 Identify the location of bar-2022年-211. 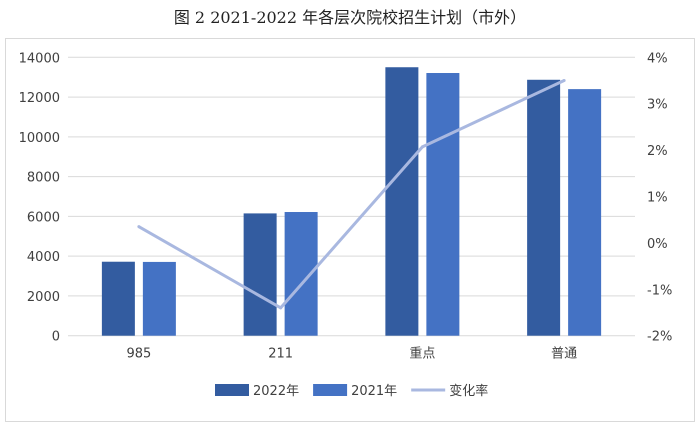
(260, 274).